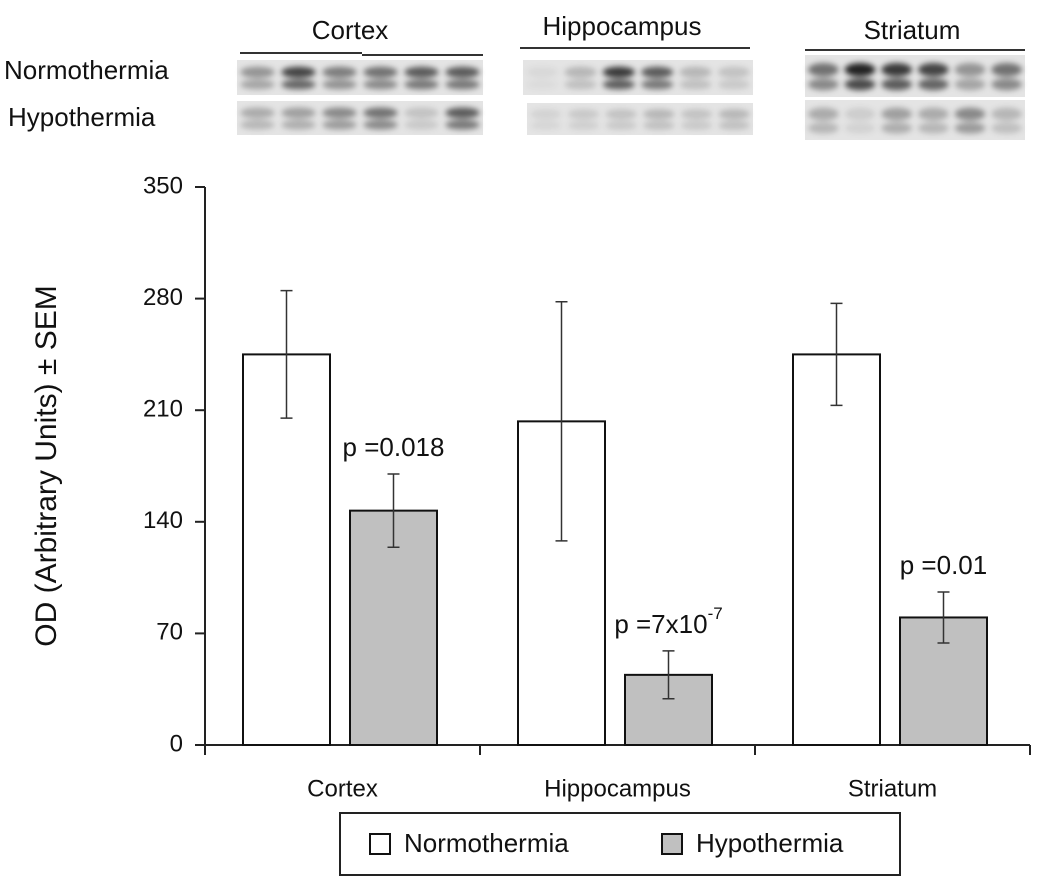  I want to click on bar, so click(836, 549).